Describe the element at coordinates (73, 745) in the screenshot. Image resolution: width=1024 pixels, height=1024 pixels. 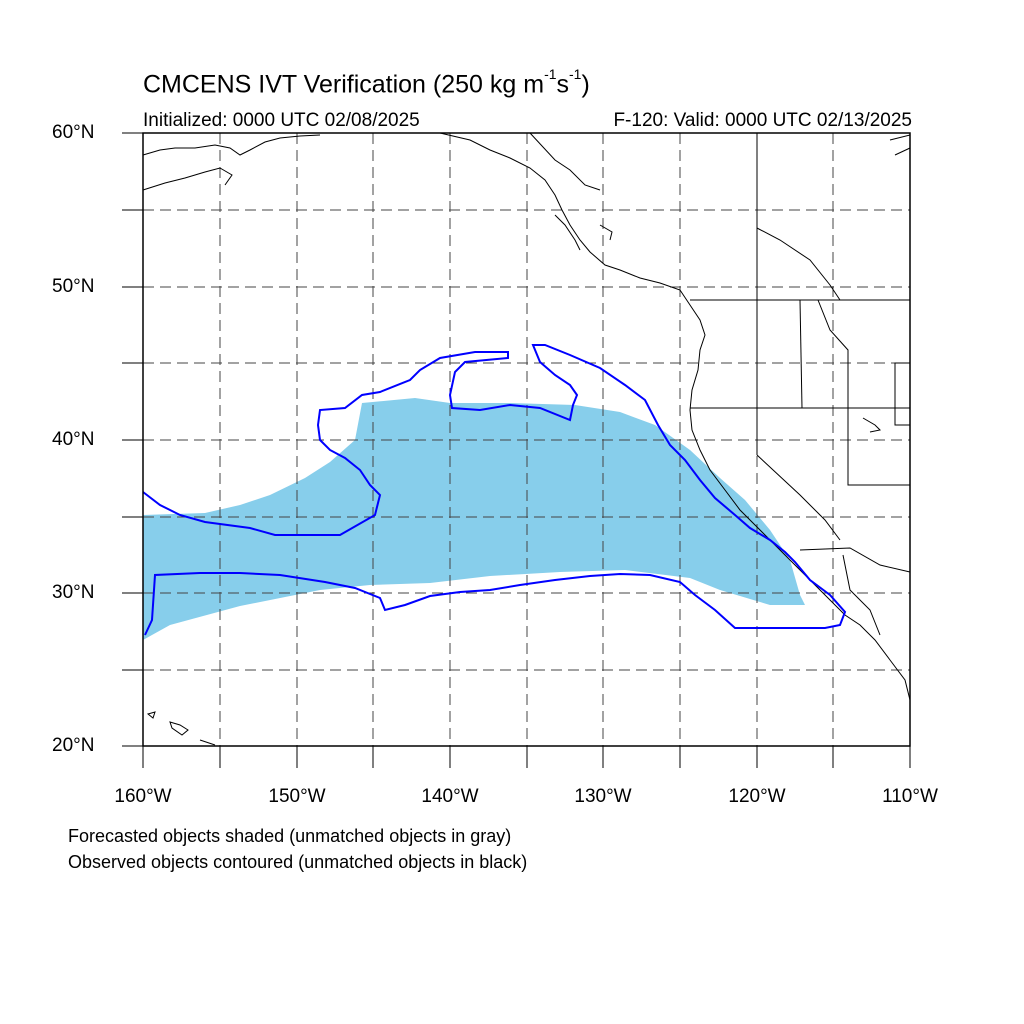
I see `lat-label-20n: 20°N` at that location.